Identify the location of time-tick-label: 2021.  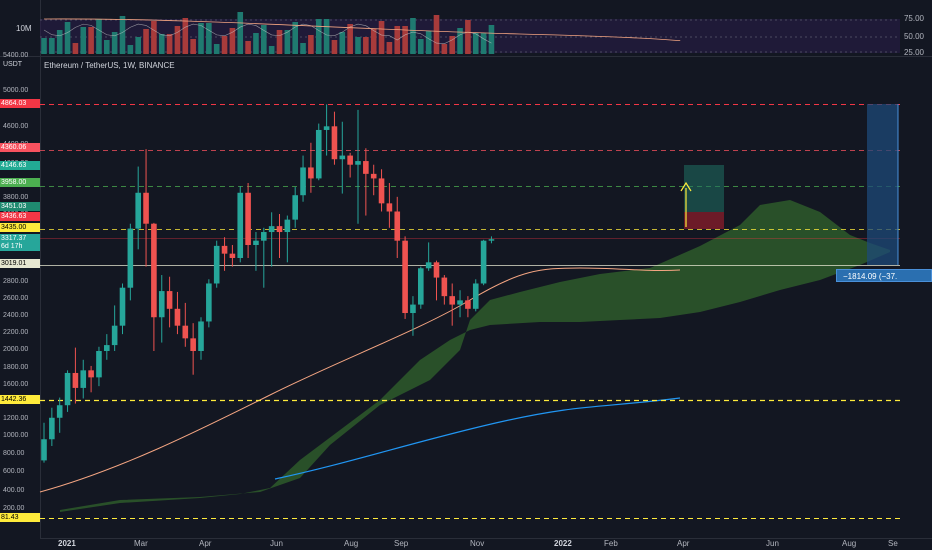
(67, 543).